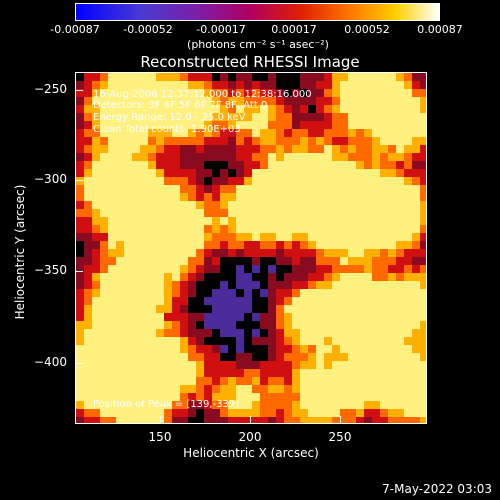 The height and width of the screenshot is (500, 500). What do you see at coordinates (166, 404) in the screenshot?
I see `peak-position-annotation: Position of Peak = [139,-337]` at bounding box center [166, 404].